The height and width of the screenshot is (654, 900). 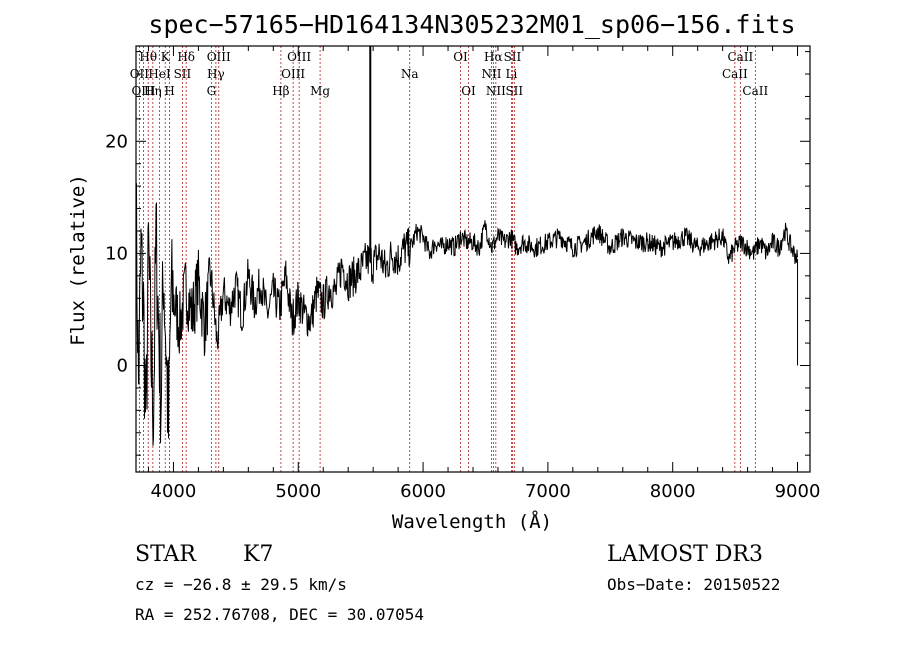 I want to click on ra-dec-coordinates: RA = 252.76708, DEC = 30.07054, so click(x=279, y=614).